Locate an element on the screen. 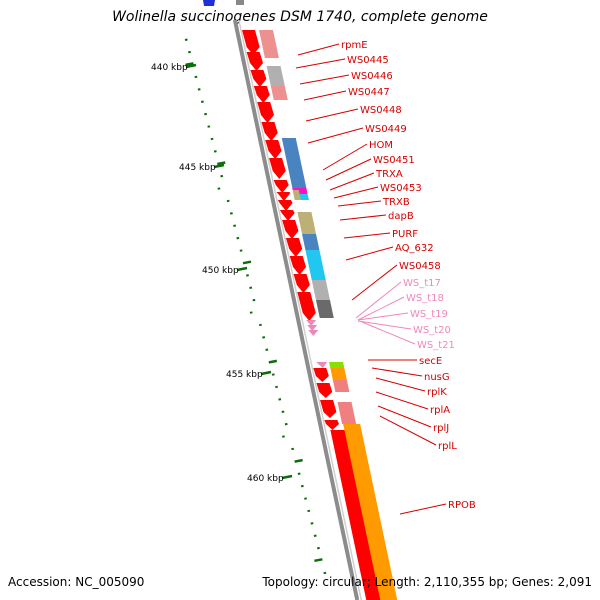 The width and height of the screenshot is (600, 600). gene-label: WS0453 is located at coordinates (401, 188).